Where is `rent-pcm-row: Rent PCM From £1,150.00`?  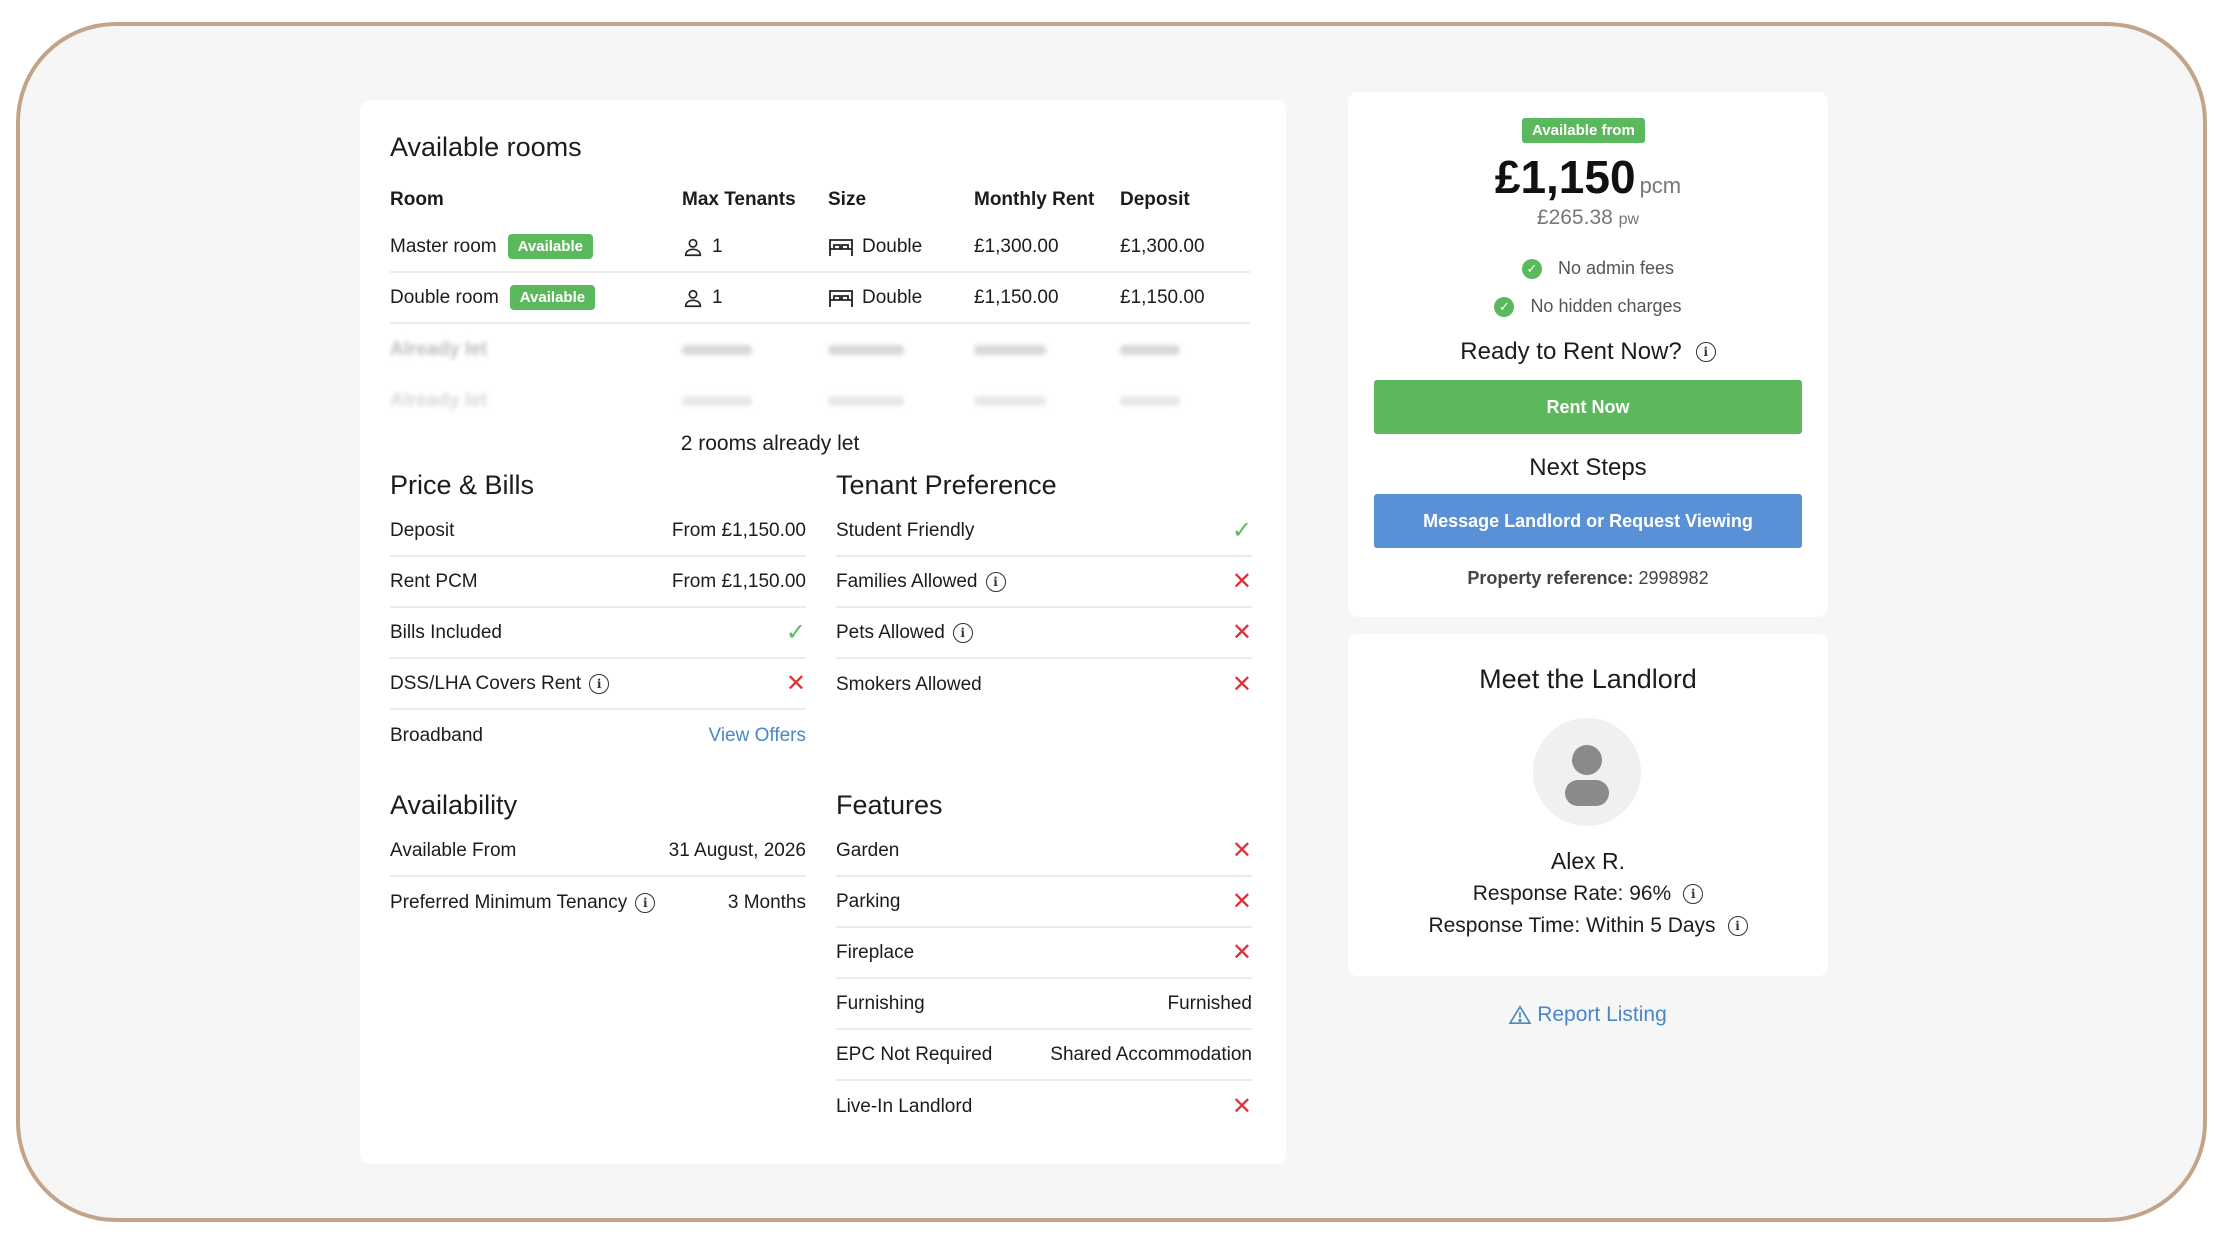 rent-pcm-row: Rent PCM From £1,150.00 is located at coordinates (598, 582).